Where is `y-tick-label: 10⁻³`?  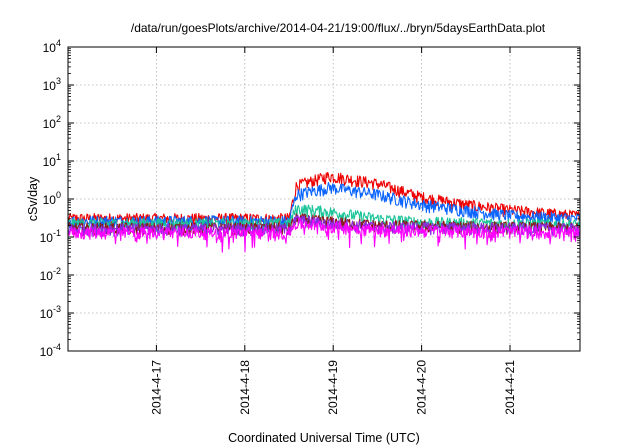
y-tick-label: 10⁻³ is located at coordinates (50, 312).